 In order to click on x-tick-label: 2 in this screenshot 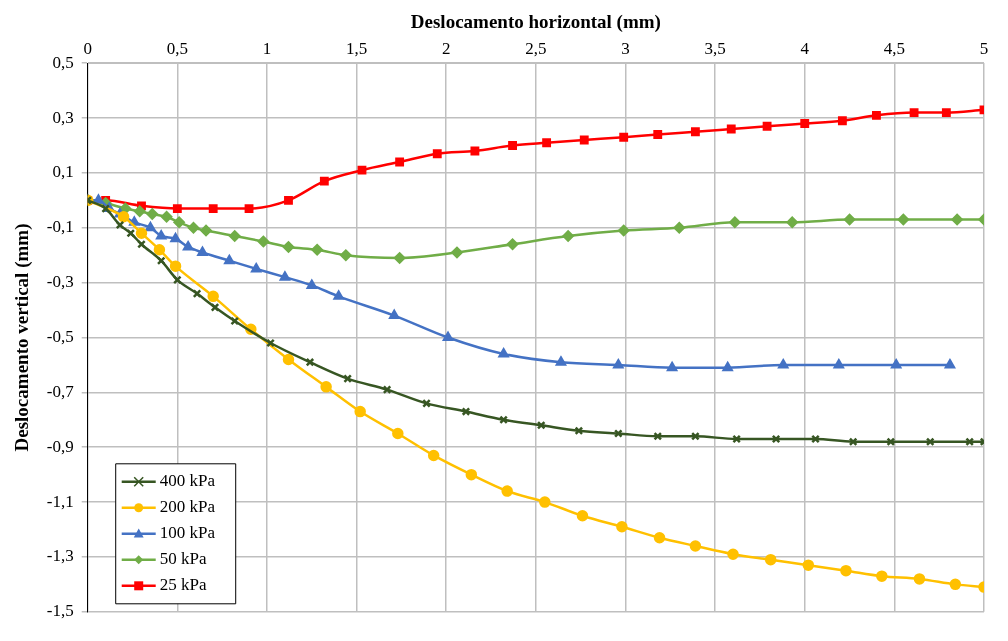, I will do `click(446, 49)`.